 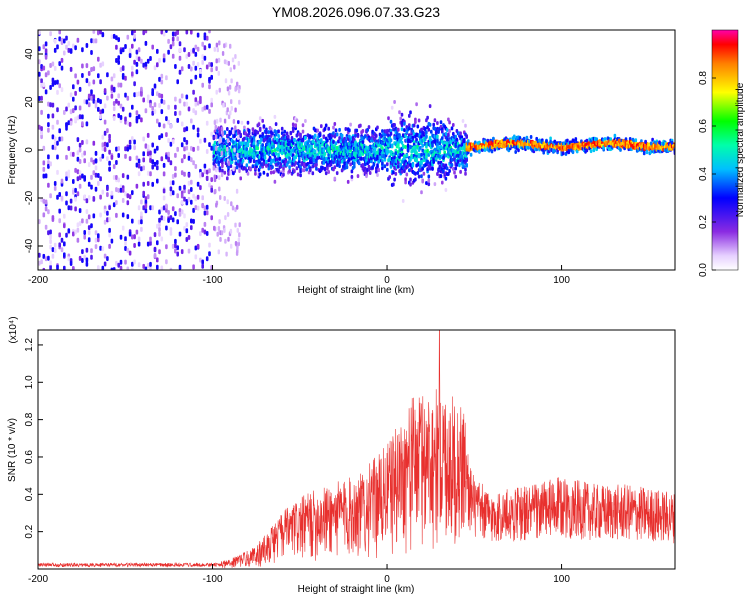 I want to click on figure-title: YM08.2026.096.07.33.G23, so click(x=356, y=12).